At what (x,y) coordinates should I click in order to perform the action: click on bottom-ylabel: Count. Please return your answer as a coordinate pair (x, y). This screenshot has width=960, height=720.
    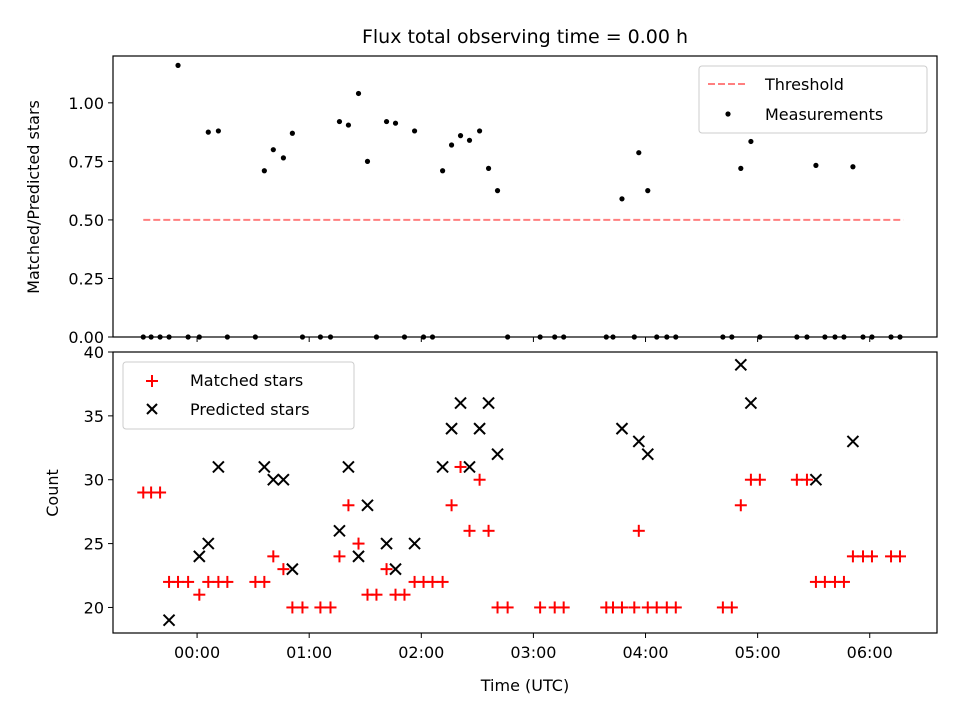
    Looking at the image, I should click on (52, 493).